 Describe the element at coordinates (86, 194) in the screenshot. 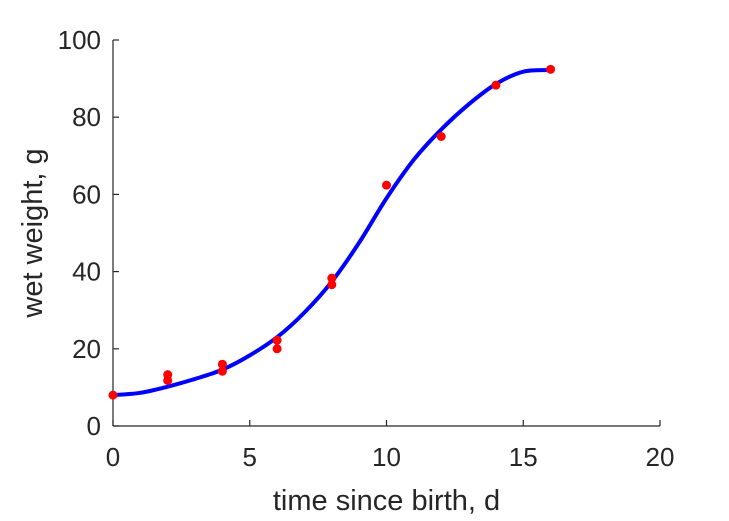

I see `y-tick-label: 60` at that location.